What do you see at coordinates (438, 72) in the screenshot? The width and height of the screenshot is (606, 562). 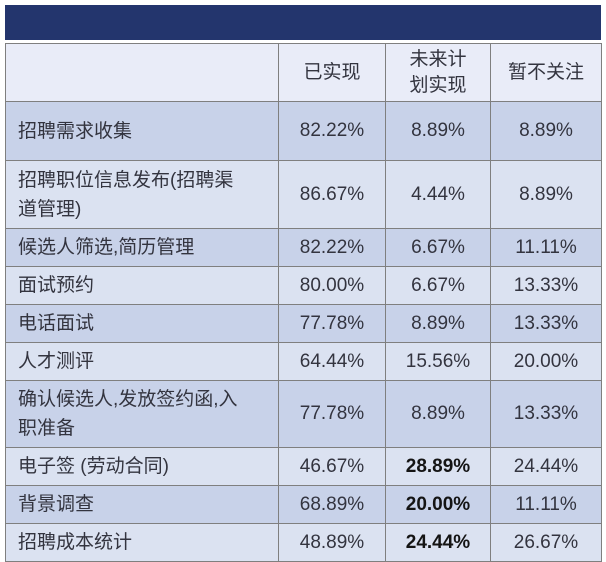 I see `header-cell-planned: 未来计 划实现` at bounding box center [438, 72].